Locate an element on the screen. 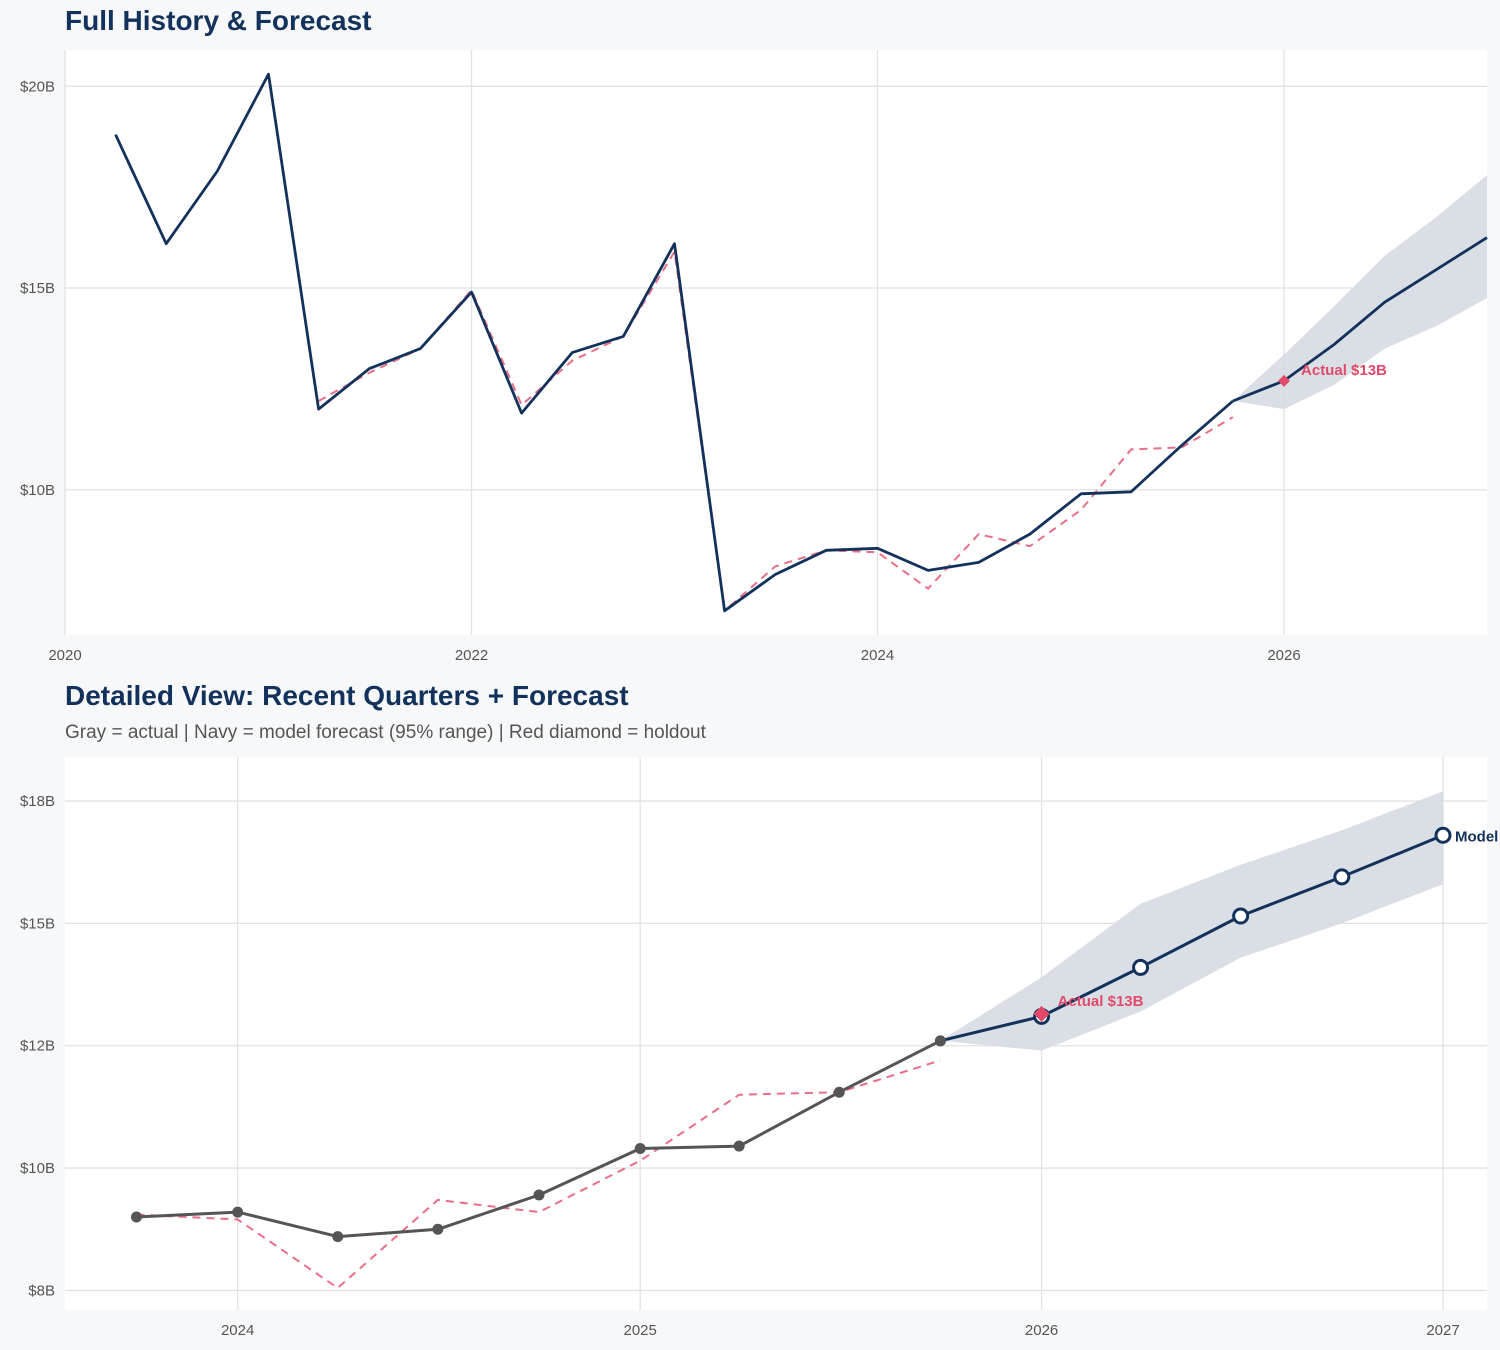 Image resolution: width=1500 pixels, height=1350 pixels. chart-title-full-history: Full History & Forecast is located at coordinates (218, 20).